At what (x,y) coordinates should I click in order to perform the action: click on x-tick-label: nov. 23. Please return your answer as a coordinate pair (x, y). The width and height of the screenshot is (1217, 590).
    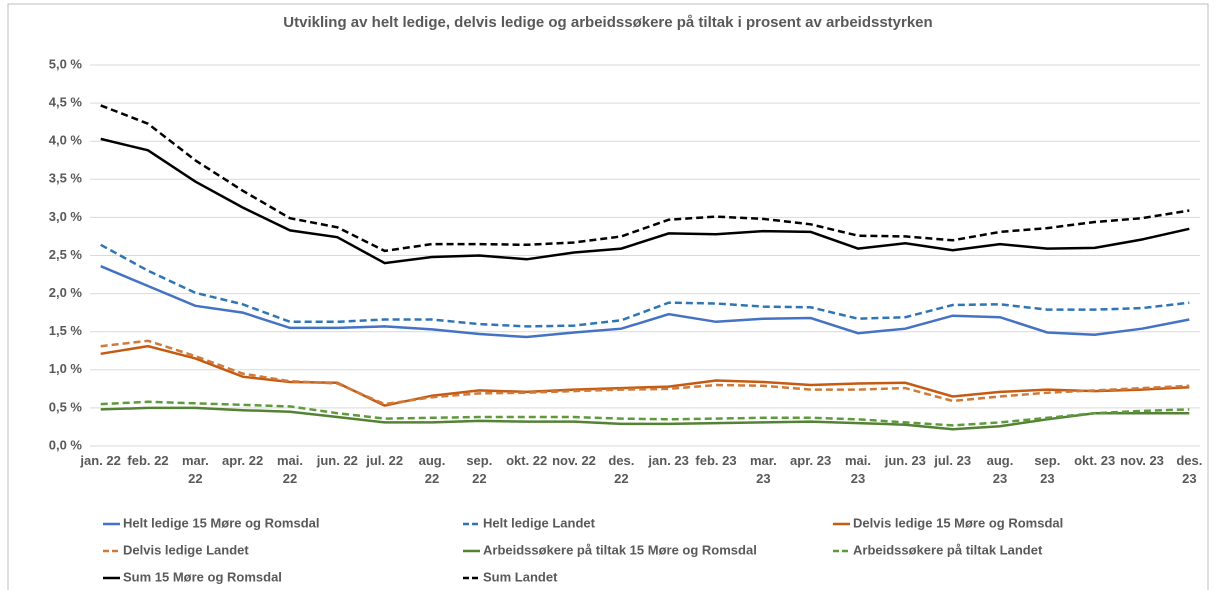
    Looking at the image, I should click on (1142, 460).